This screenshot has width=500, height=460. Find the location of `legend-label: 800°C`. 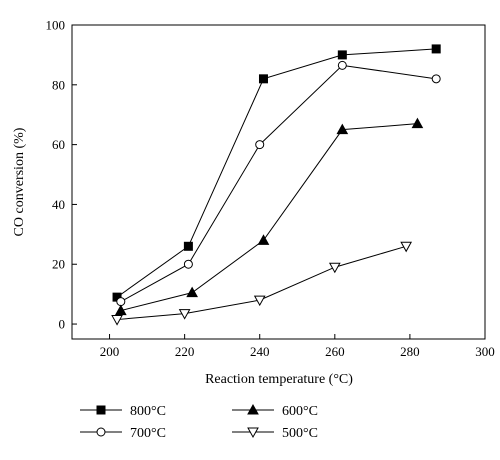

legend-label: 800°C is located at coordinates (148, 411).